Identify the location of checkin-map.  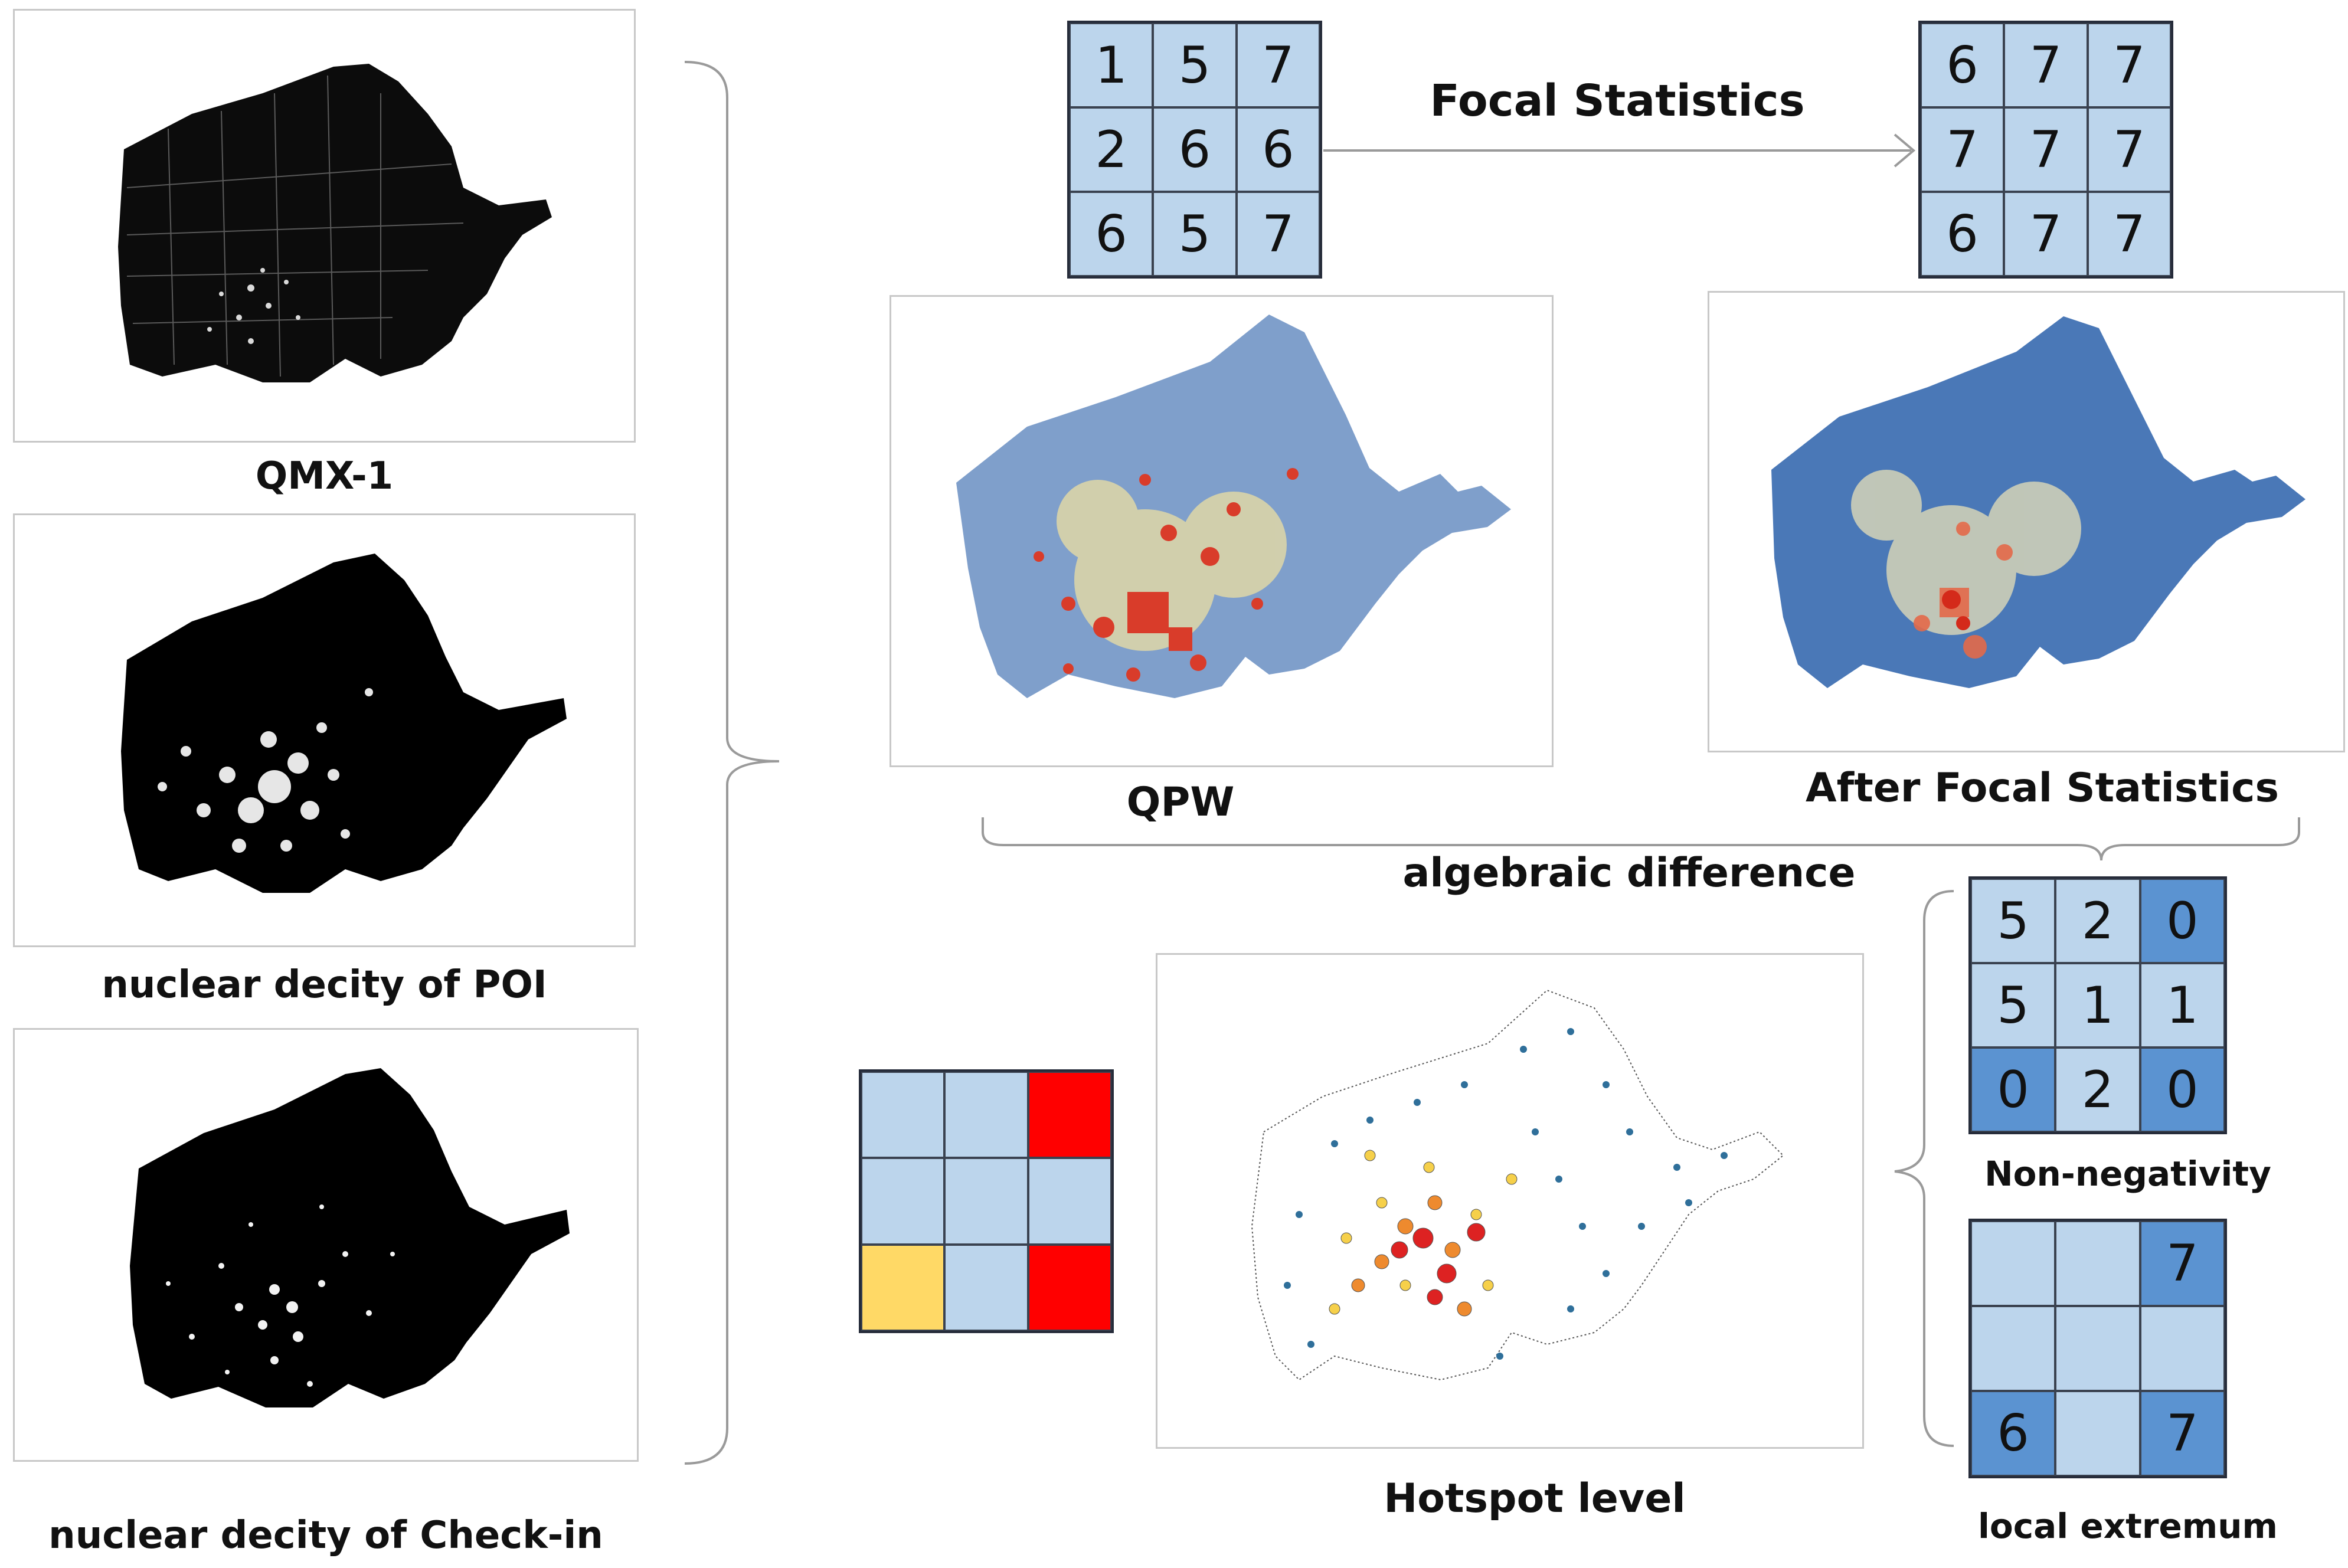
(350, 1237).